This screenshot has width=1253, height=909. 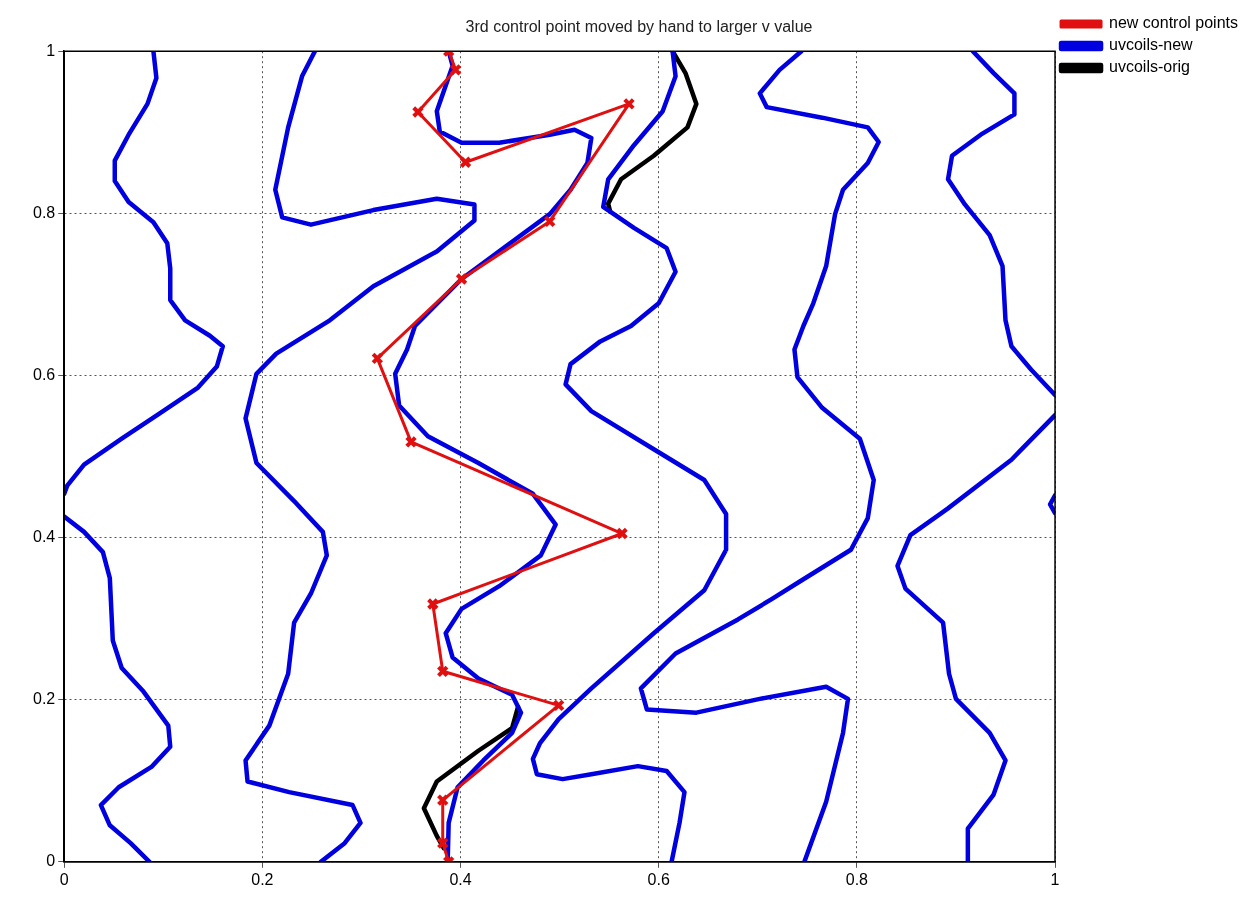 I want to click on y-tick-label: 0.4, so click(x=44, y=536).